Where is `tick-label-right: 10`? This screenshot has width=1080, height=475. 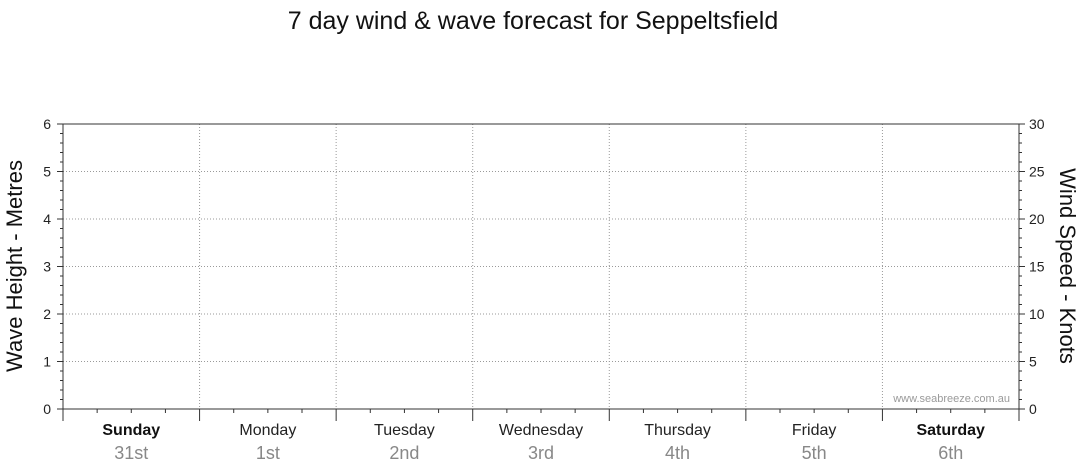
tick-label-right: 10 is located at coordinates (1037, 314).